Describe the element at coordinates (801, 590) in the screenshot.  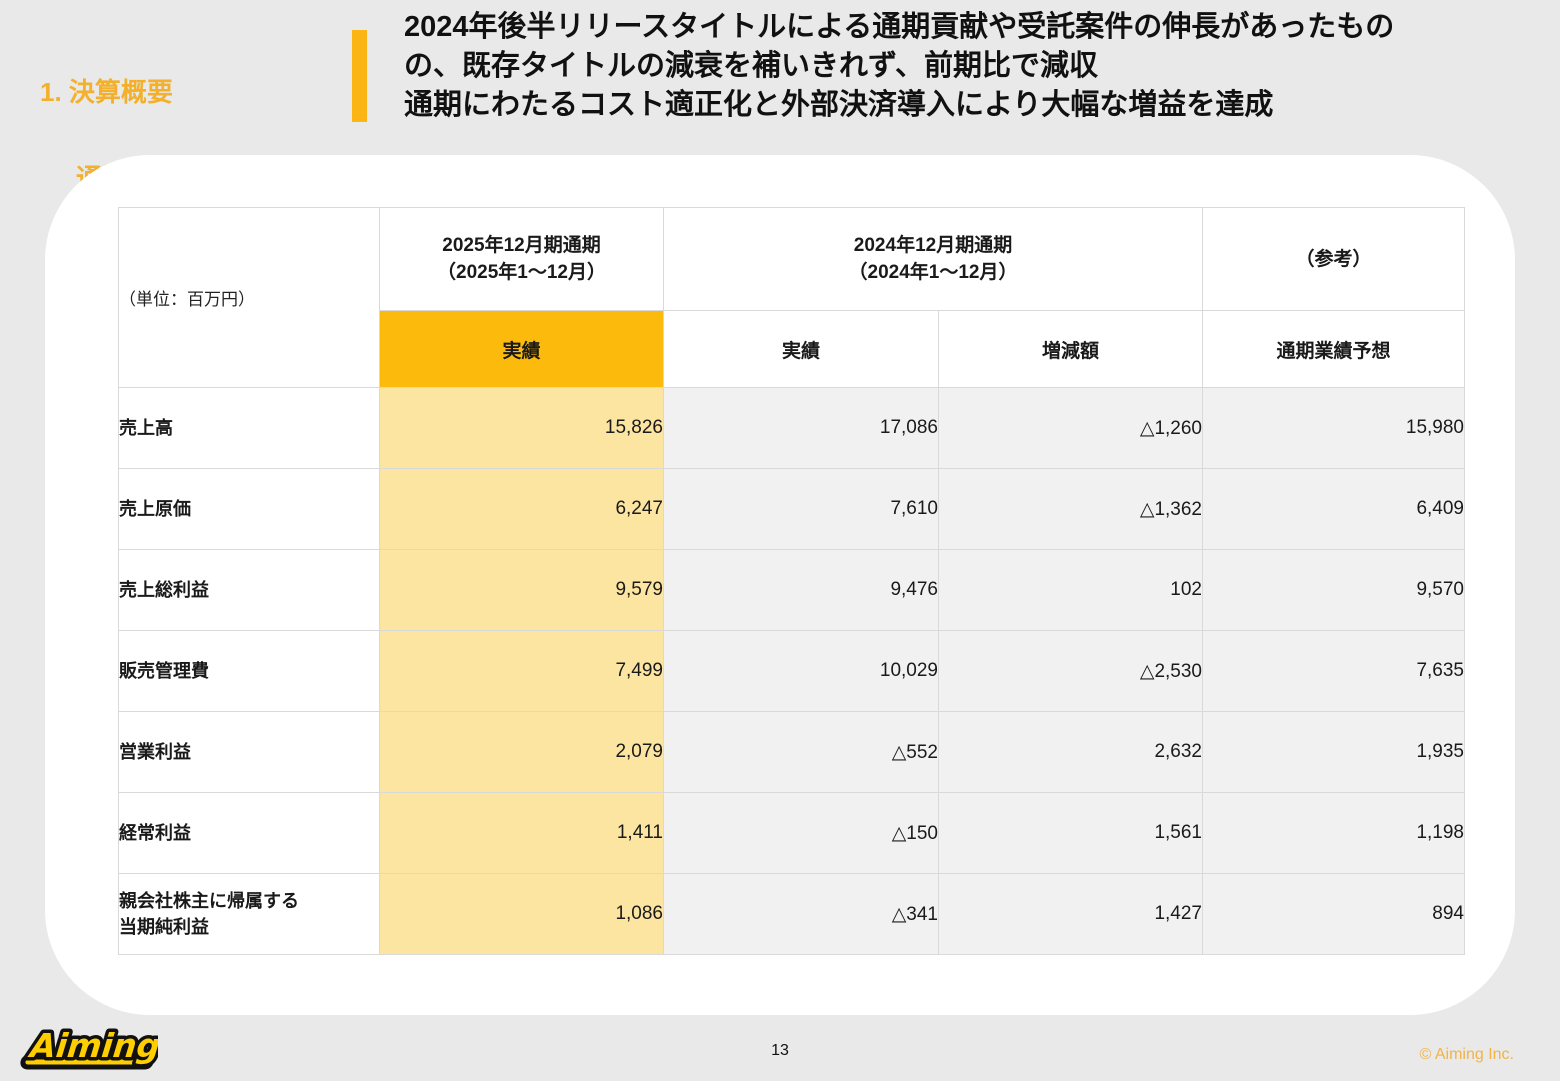
I see `cell-fy2024-actual: 9,476` at that location.